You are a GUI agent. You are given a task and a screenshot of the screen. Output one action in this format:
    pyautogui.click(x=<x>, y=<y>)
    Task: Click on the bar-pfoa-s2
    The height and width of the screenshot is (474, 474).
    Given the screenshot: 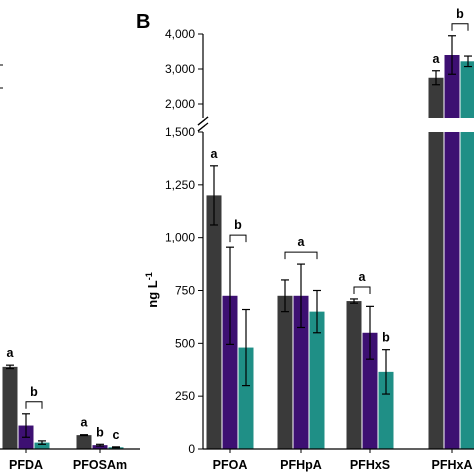 What is the action you would take?
    pyautogui.click(x=246, y=398)
    